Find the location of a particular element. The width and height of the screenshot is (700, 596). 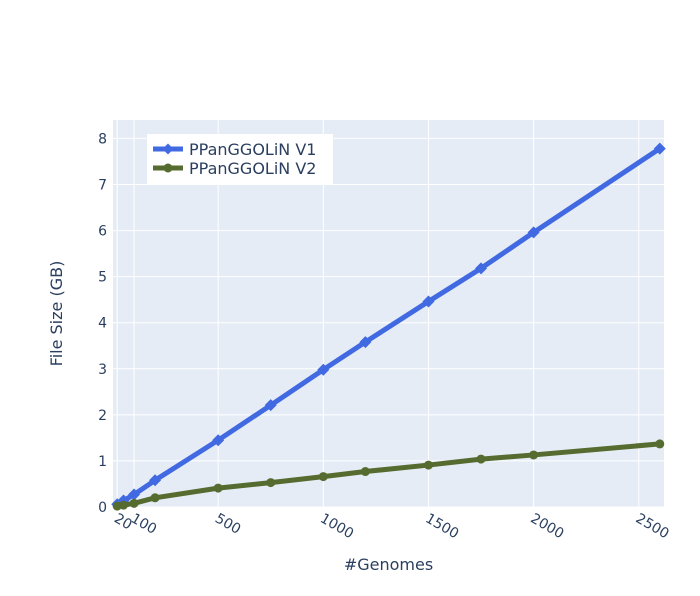

legend-item-v1: PPanGGOLiN V1 is located at coordinates (234, 149).